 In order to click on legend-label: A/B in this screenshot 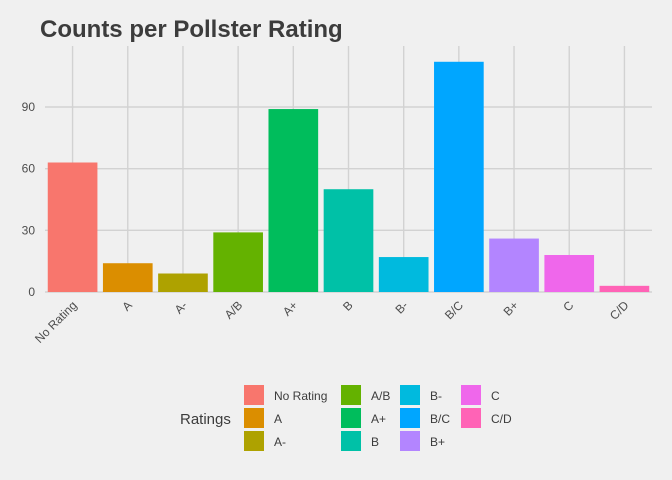, I will do `click(380, 396)`.